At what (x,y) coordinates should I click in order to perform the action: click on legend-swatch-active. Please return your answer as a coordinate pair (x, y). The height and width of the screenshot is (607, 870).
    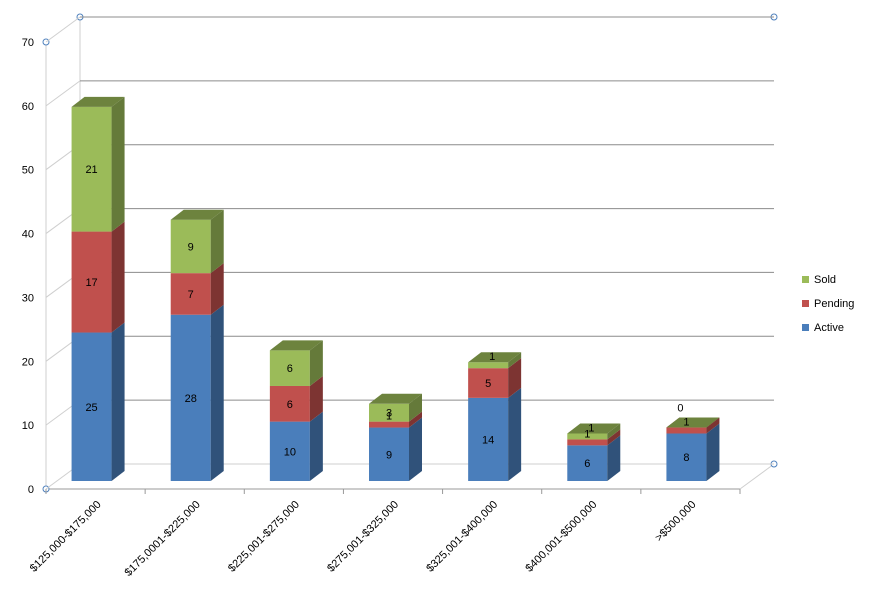
    Looking at the image, I should click on (805, 327).